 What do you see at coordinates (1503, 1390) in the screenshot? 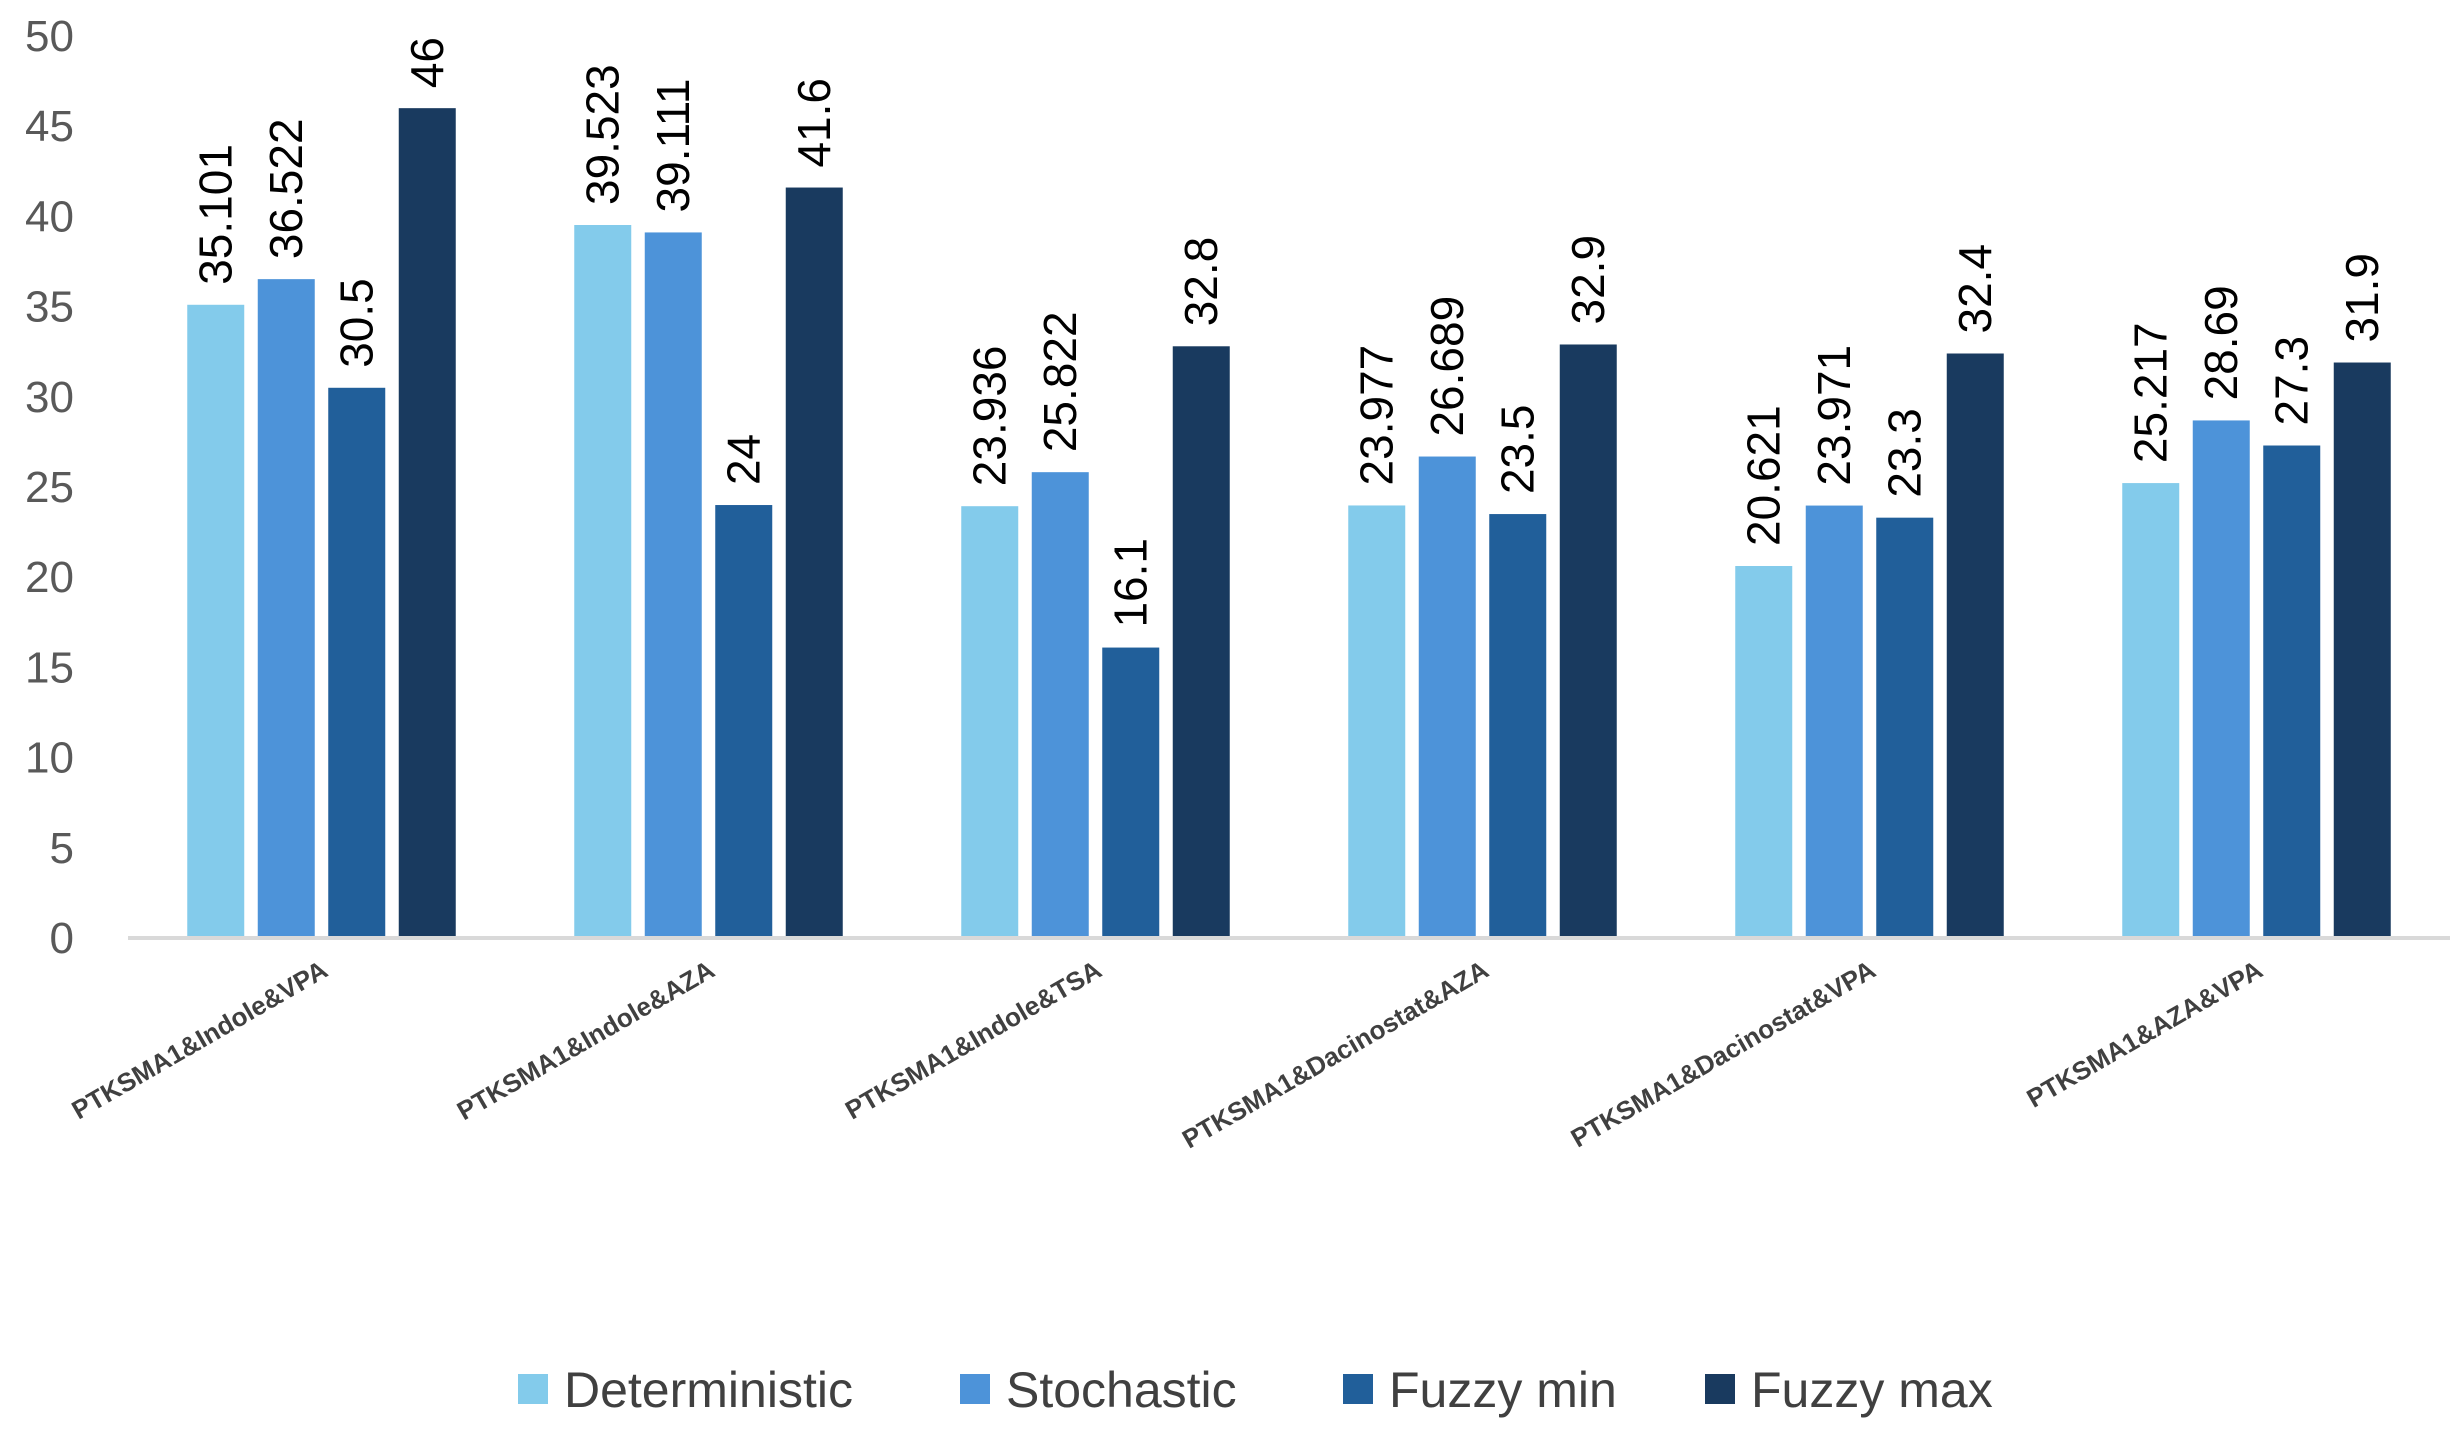
I see `legend-label: Fuzzy min` at bounding box center [1503, 1390].